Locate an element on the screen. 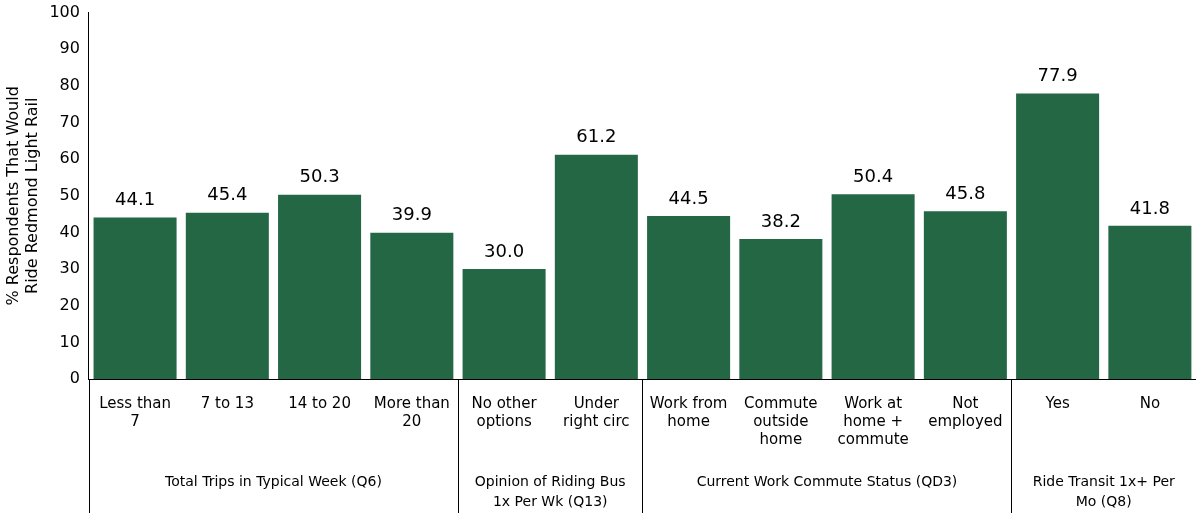 This screenshot has height=513, width=1196. x-tick-label: No is located at coordinates (1150, 402).